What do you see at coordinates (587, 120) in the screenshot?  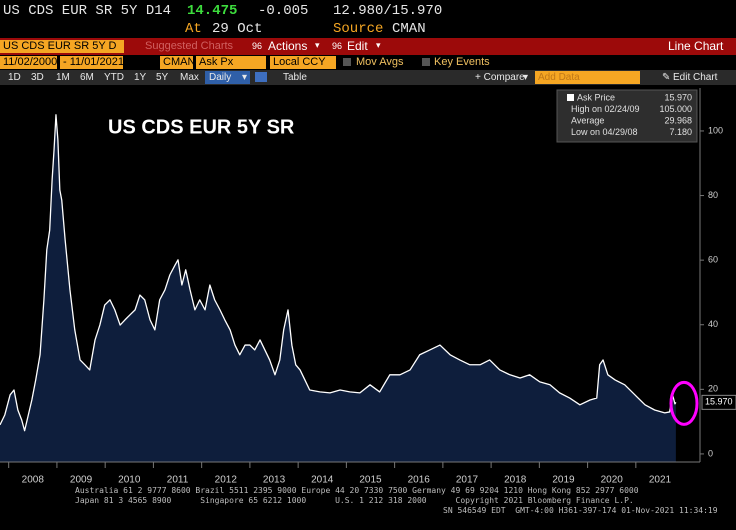 I see `stats-label: Average` at bounding box center [587, 120].